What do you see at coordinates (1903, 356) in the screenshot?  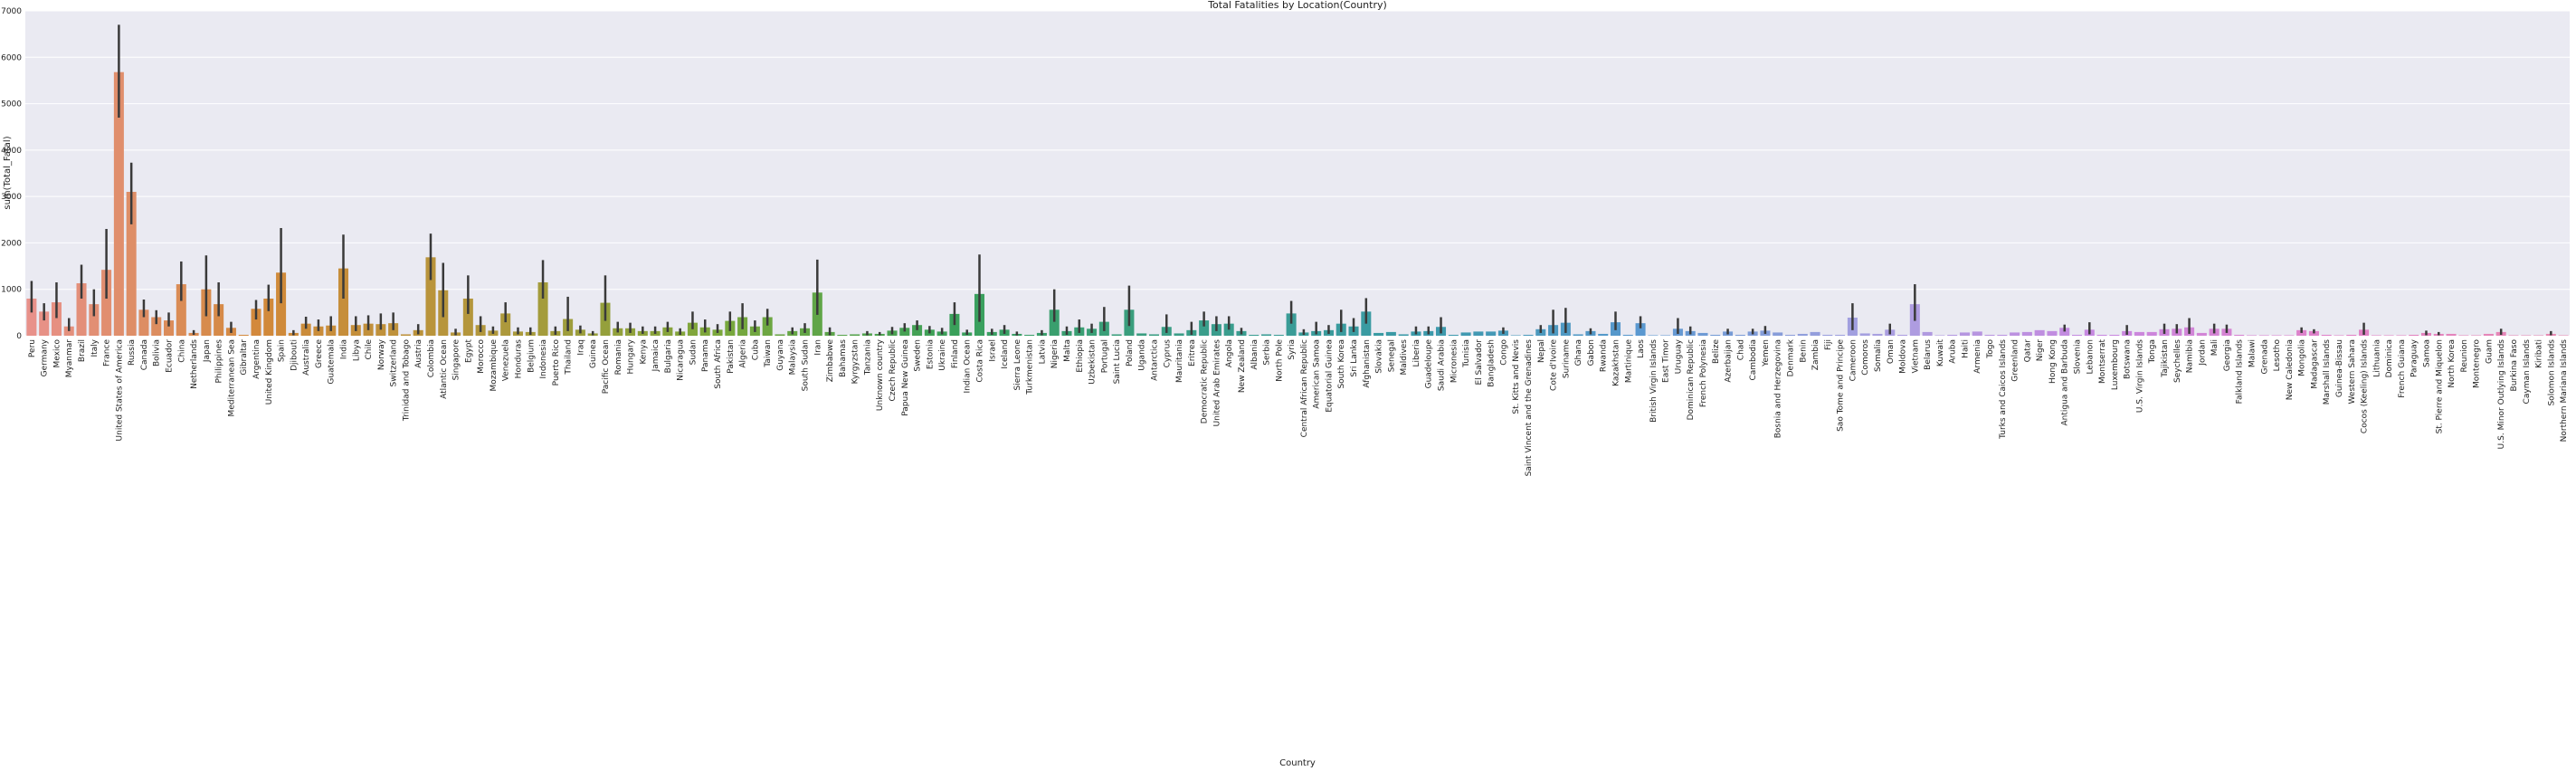 I see `x-tick-label: Moldova` at bounding box center [1903, 356].